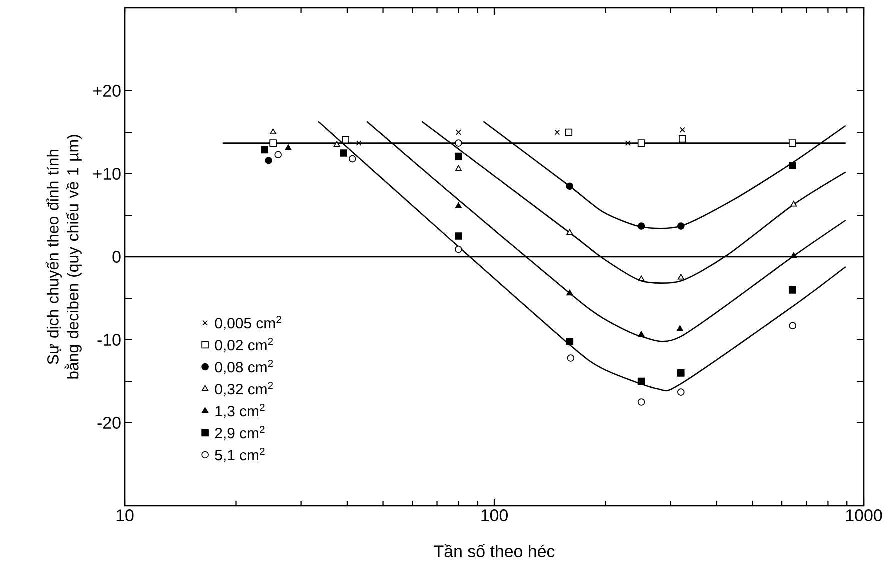  What do you see at coordinates (244, 345) in the screenshot?
I see `legend-label: 0,02 cm$^{2}$` at bounding box center [244, 345].